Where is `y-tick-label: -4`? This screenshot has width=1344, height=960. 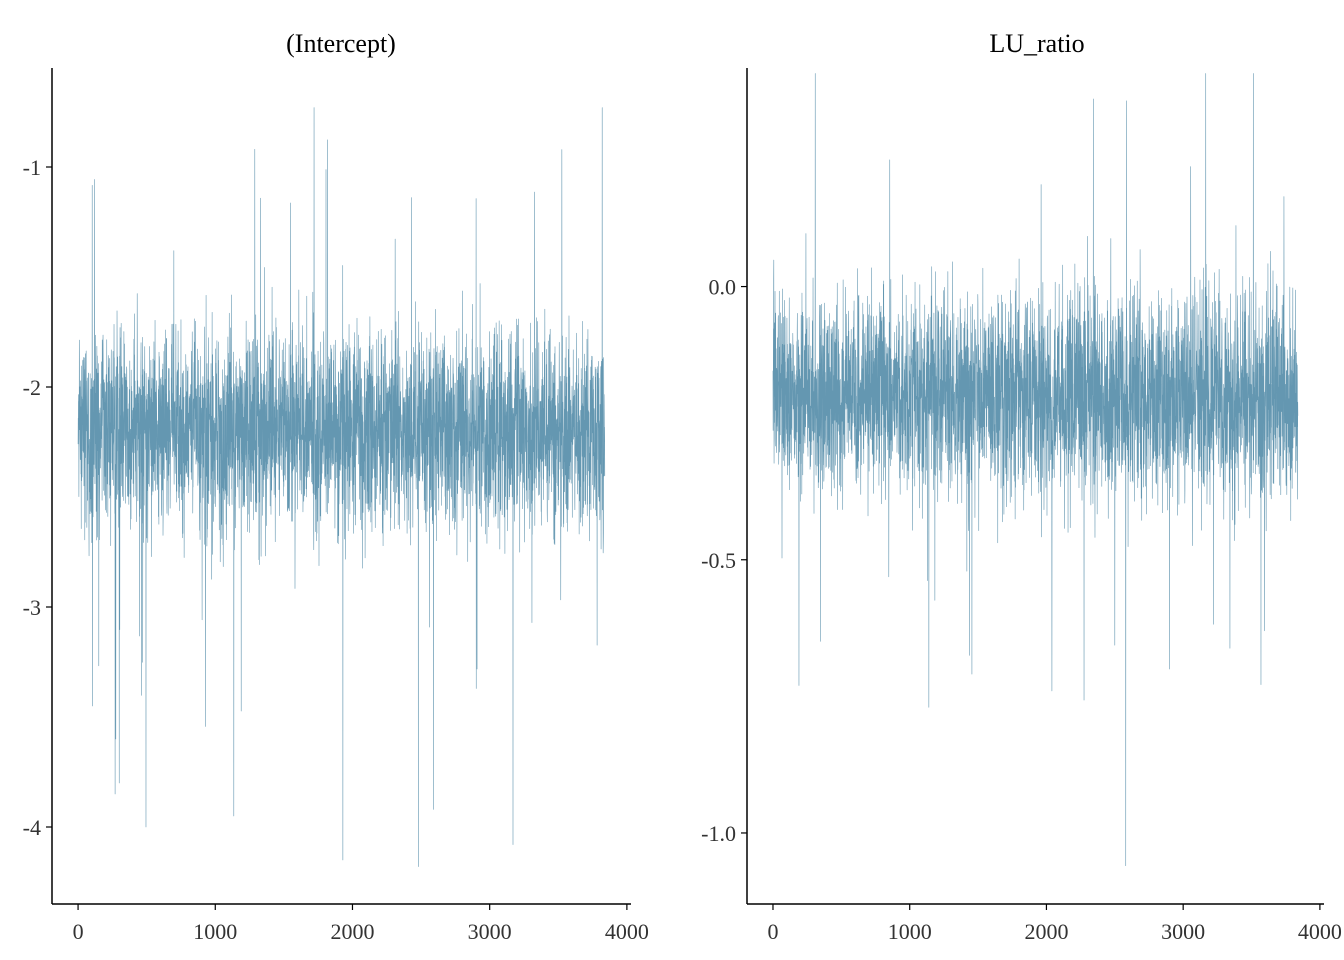
y-tick-label: -4 is located at coordinates (32, 827).